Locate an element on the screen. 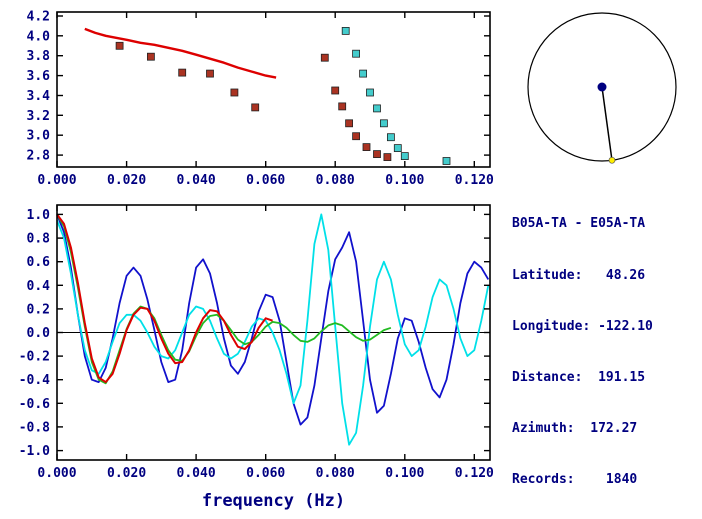 The height and width of the screenshot is (519, 702). distance-row: Distance: 191.15 is located at coordinates (579, 377).